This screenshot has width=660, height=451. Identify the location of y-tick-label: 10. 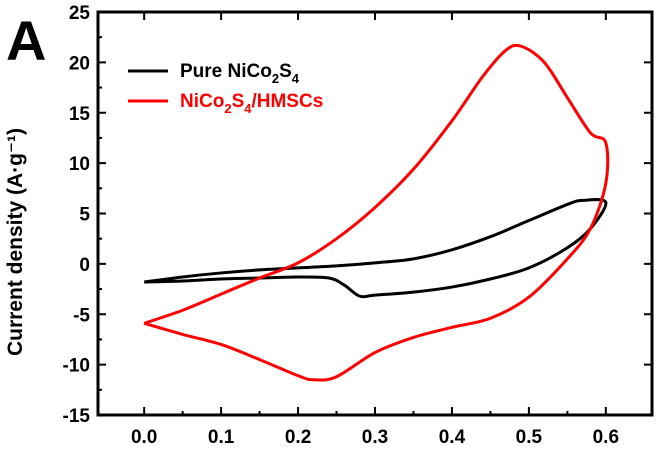
(79, 164).